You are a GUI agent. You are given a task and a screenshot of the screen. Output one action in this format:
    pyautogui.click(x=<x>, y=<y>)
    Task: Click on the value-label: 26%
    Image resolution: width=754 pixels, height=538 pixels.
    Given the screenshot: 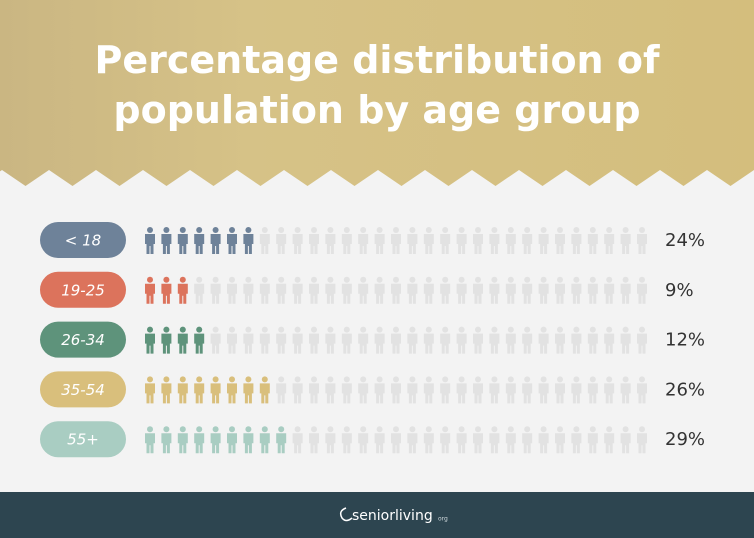 What is the action you would take?
    pyautogui.click(x=685, y=389)
    